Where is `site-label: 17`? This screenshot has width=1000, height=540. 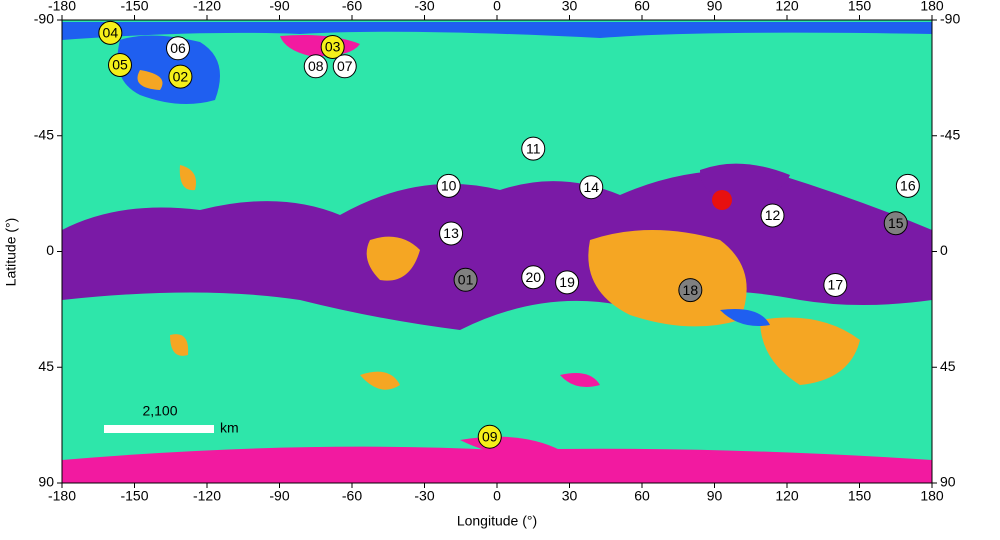 site-label: 17 is located at coordinates (836, 285).